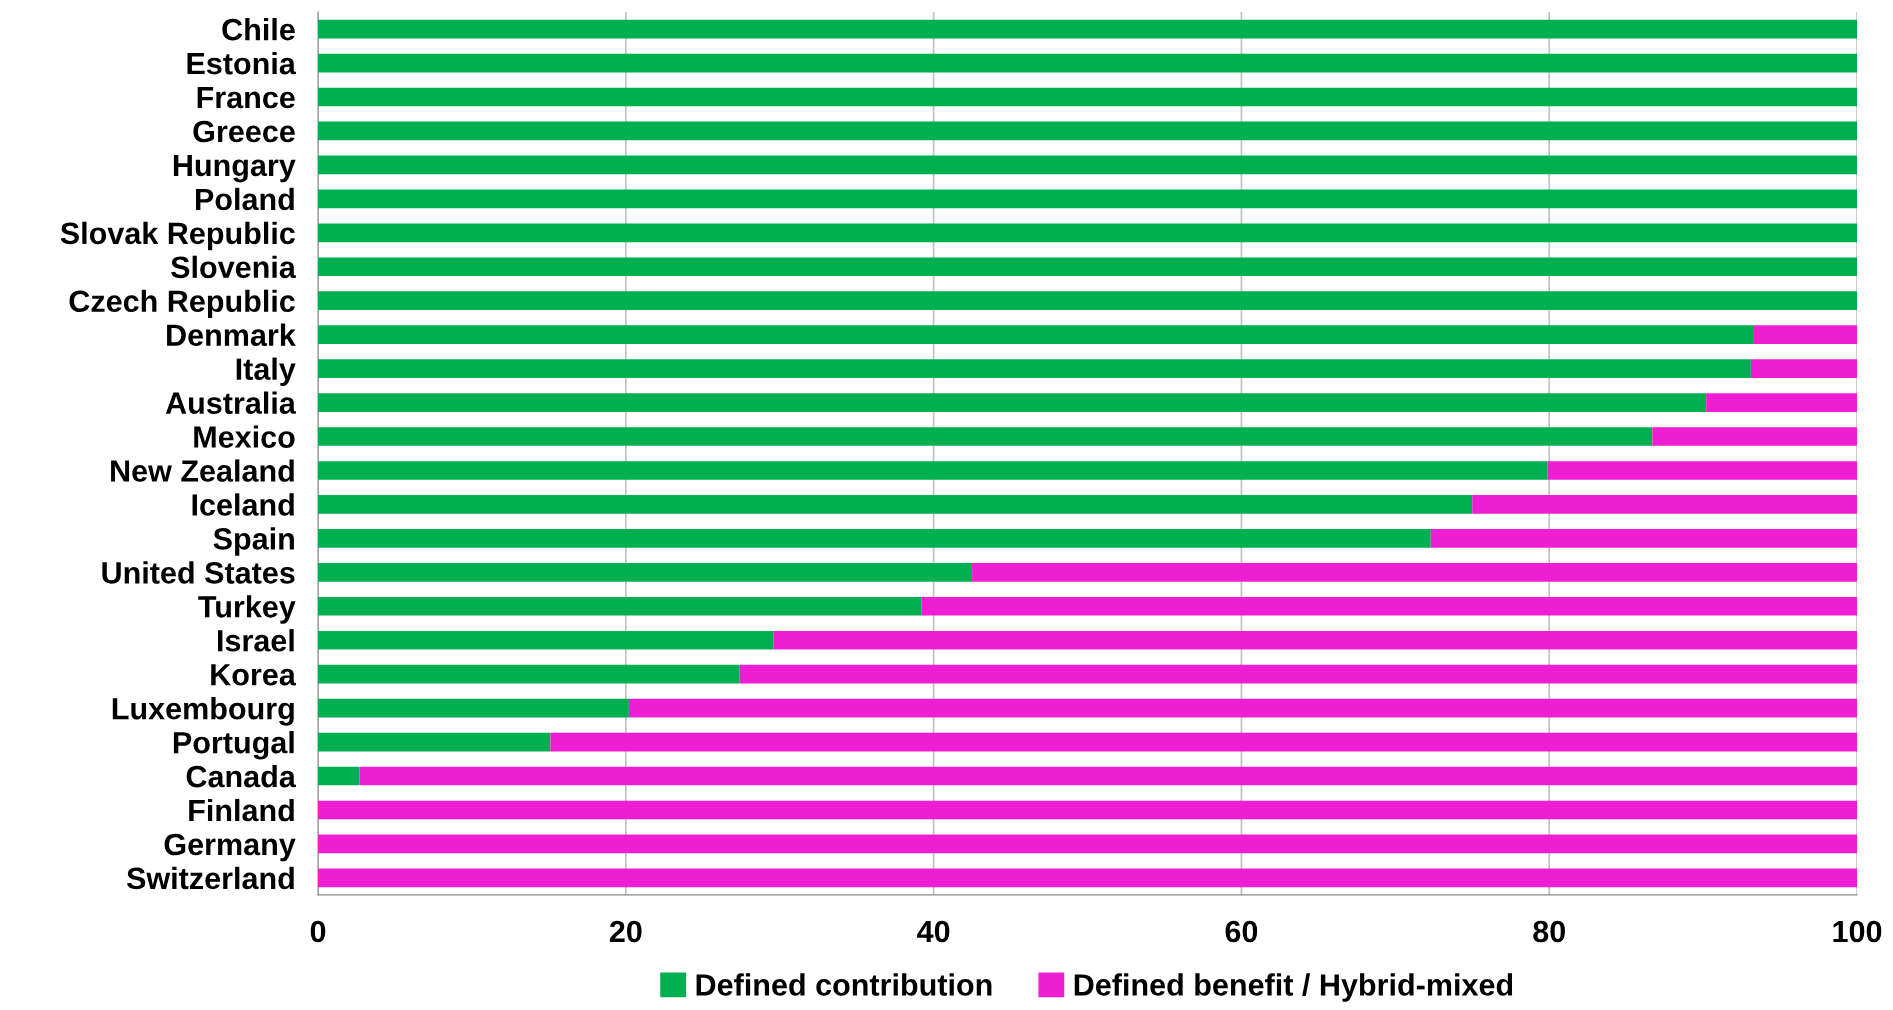 The height and width of the screenshot is (1010, 1893). I want to click on y-tick-label: Slovak Republic, so click(177, 236).